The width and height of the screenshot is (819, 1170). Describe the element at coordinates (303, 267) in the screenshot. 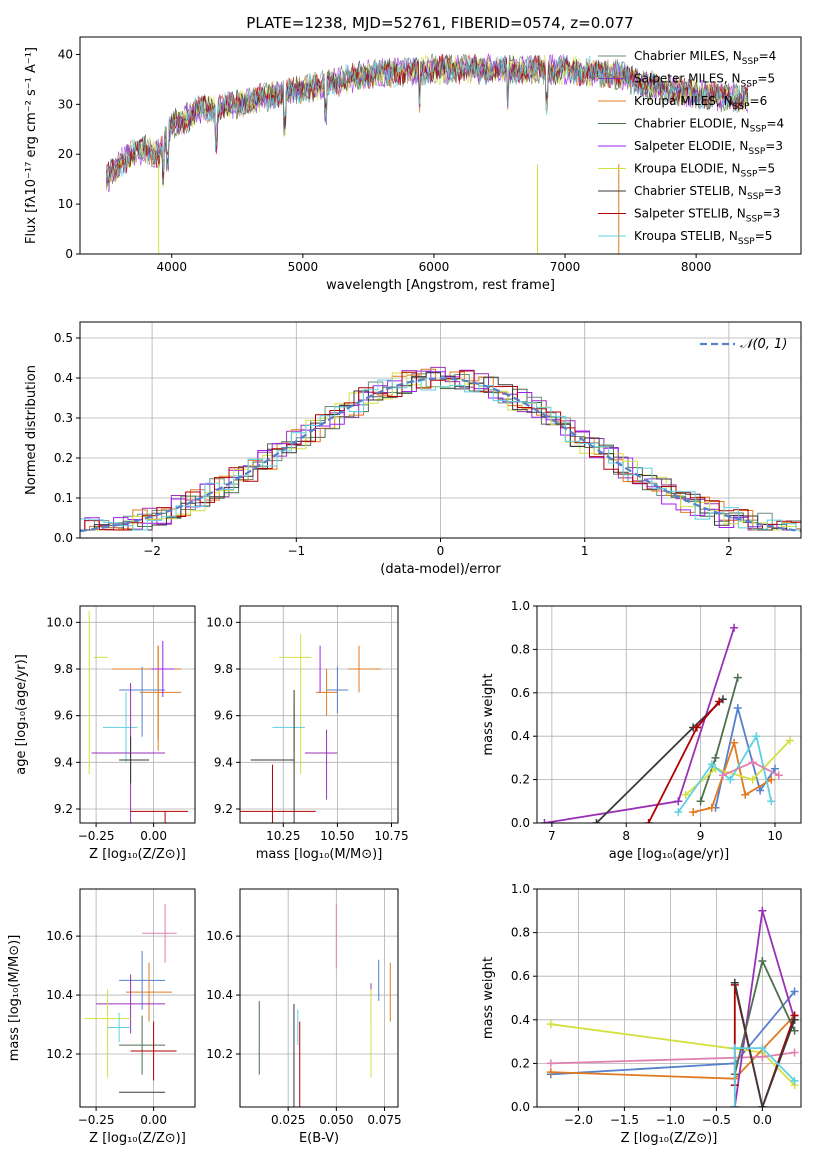

I see `x-tick-label: 5000` at that location.